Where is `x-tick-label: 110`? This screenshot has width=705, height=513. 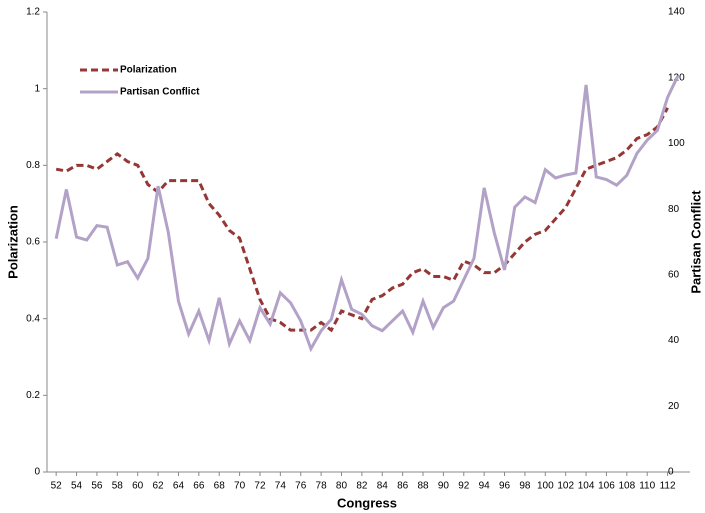 x-tick-label: 110 is located at coordinates (647, 486).